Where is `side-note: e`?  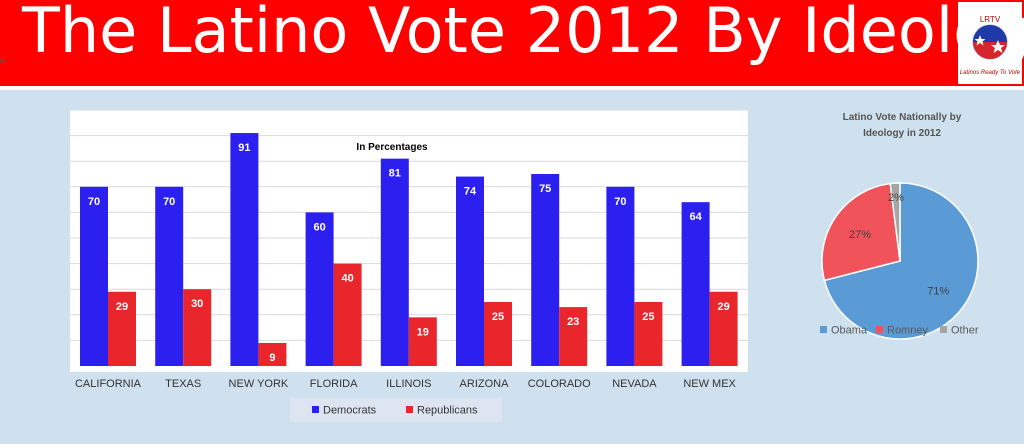 side-note: e is located at coordinates (3, 61).